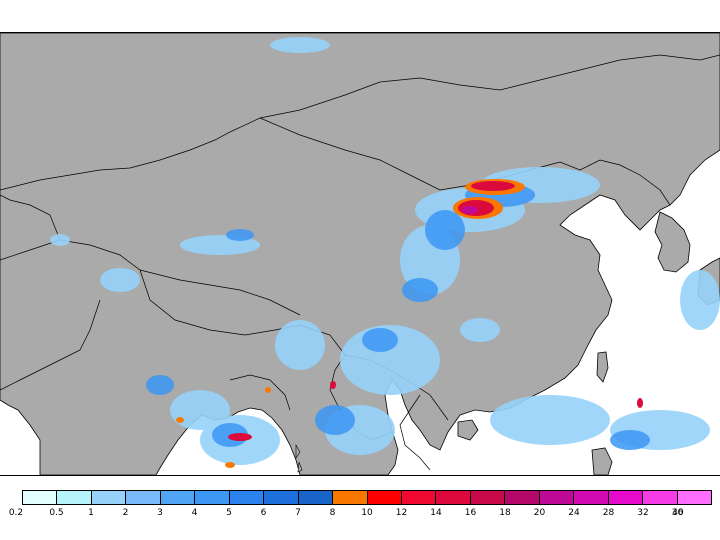 Image resolution: width=720 pixels, height=540 pixels. I want to click on legend-tick-label: 0.5, so click(56, 513).